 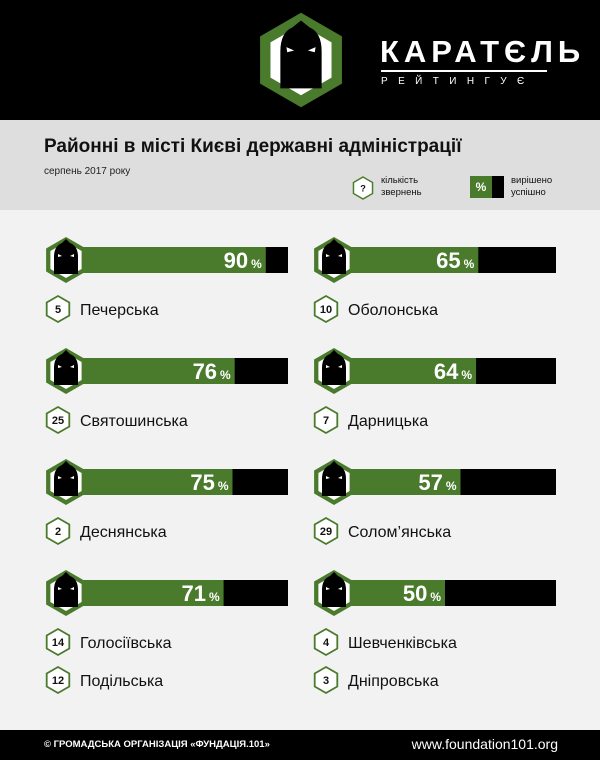 I want to click on count-label: 25, so click(x=58, y=421).